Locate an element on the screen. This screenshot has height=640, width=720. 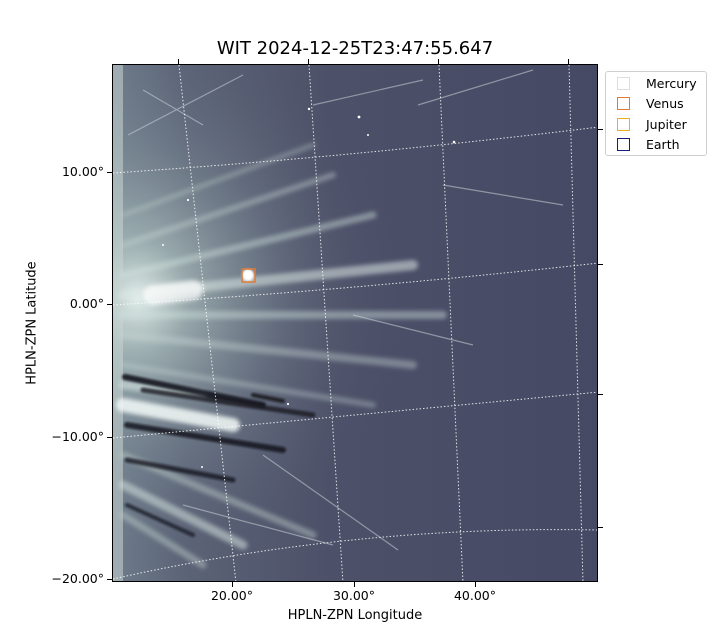
legend-item-jupiter: Jupiter is located at coordinates (652, 124).